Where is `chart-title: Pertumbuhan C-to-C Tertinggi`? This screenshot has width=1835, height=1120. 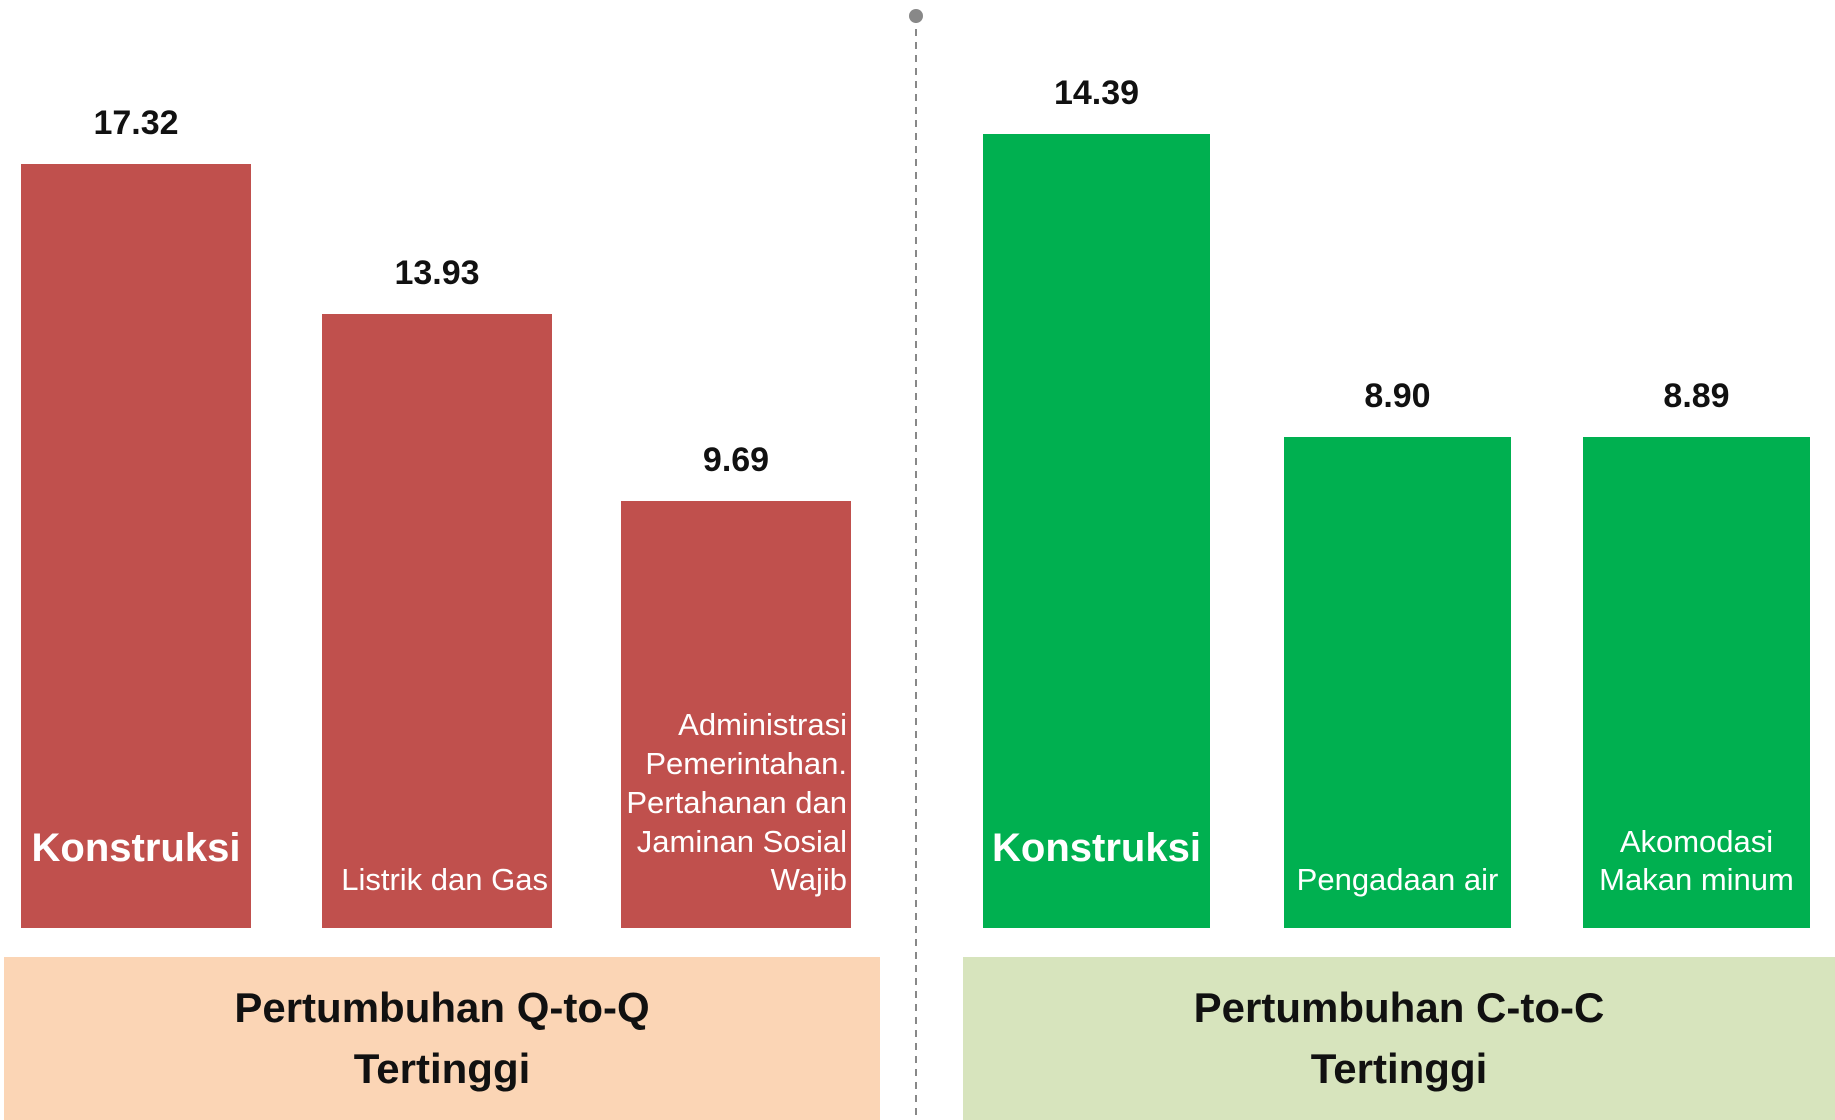 chart-title: Pertumbuhan C-to-C Tertinggi is located at coordinates (1399, 1037).